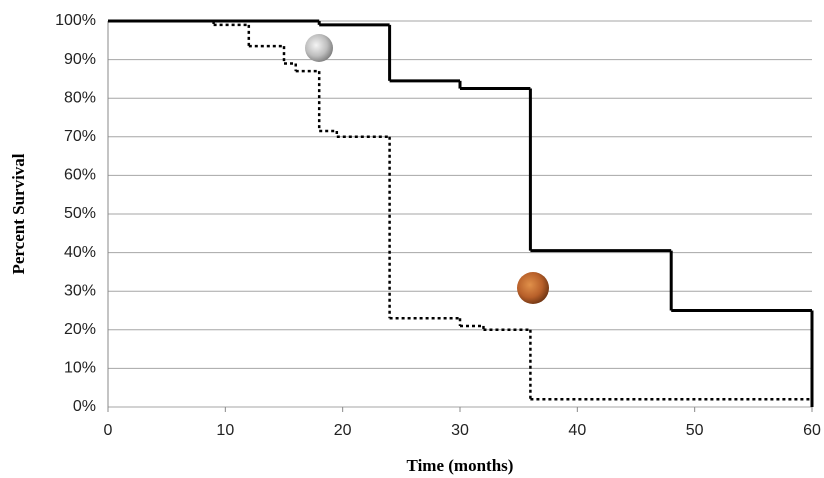  What do you see at coordinates (319, 48) in the screenshot?
I see `moon-icon` at bounding box center [319, 48].